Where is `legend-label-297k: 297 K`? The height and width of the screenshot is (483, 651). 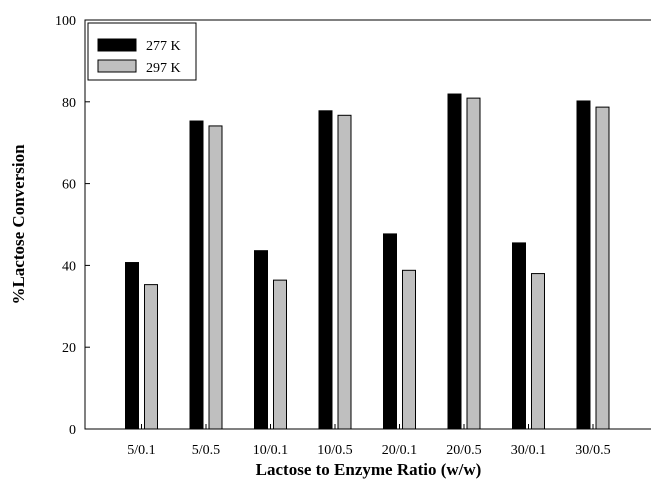 legend-label-297k: 297 K is located at coordinates (163, 68).